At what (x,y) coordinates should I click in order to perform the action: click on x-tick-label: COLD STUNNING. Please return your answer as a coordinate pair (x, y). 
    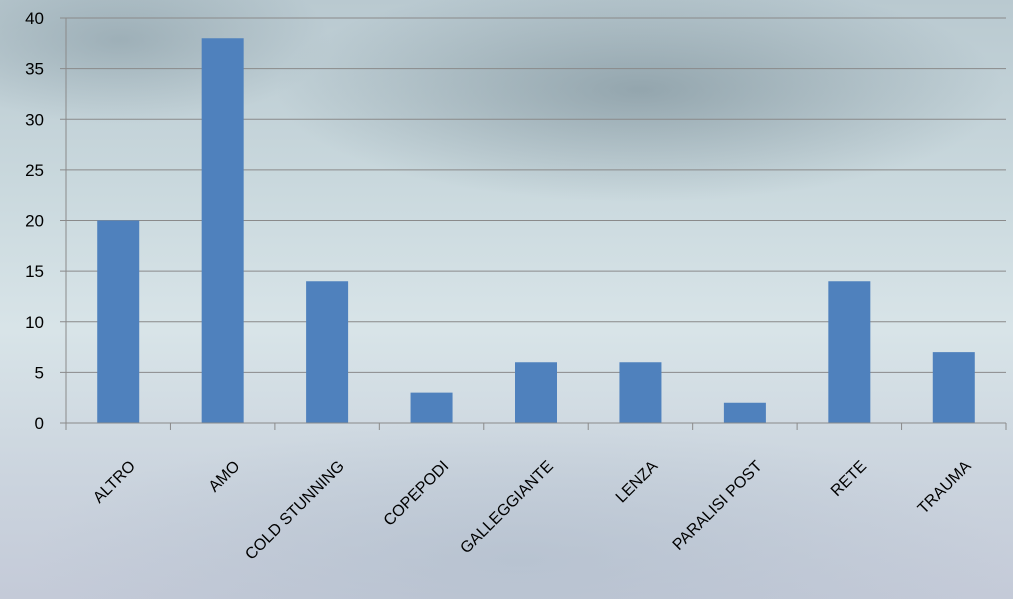
    Looking at the image, I should click on (295, 511).